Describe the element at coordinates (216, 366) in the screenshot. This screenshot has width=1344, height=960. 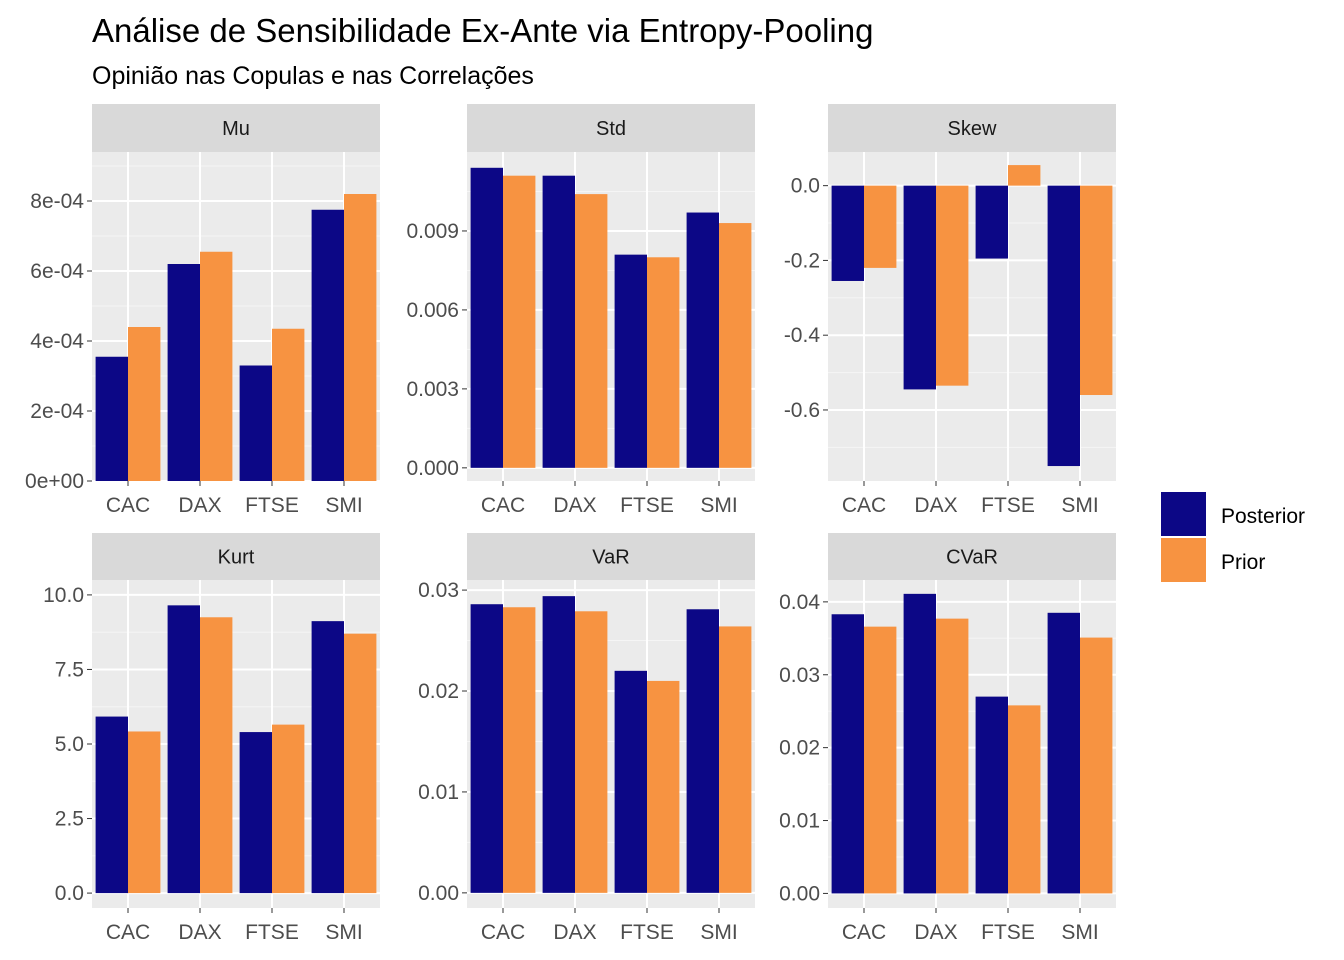
I see `bar-mu-dax-prior` at that location.